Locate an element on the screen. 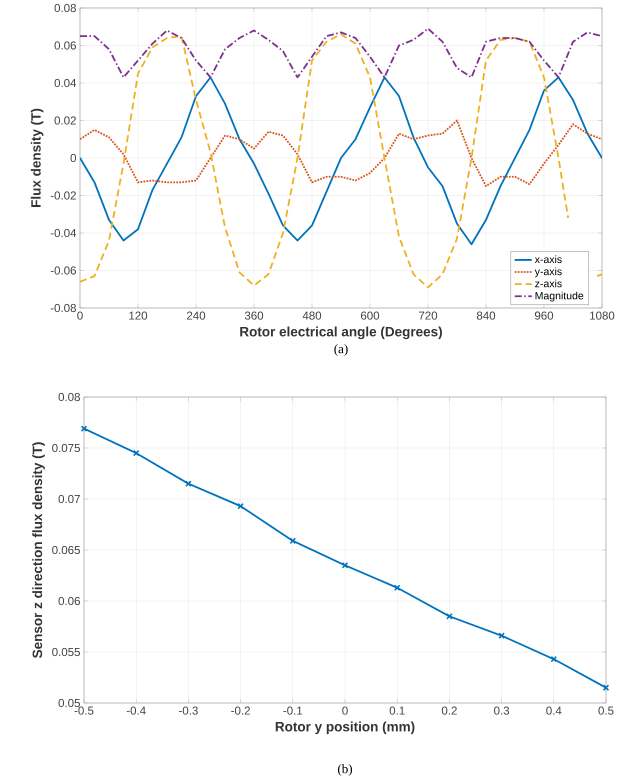  x-tick-label: 1080 is located at coordinates (602, 316).